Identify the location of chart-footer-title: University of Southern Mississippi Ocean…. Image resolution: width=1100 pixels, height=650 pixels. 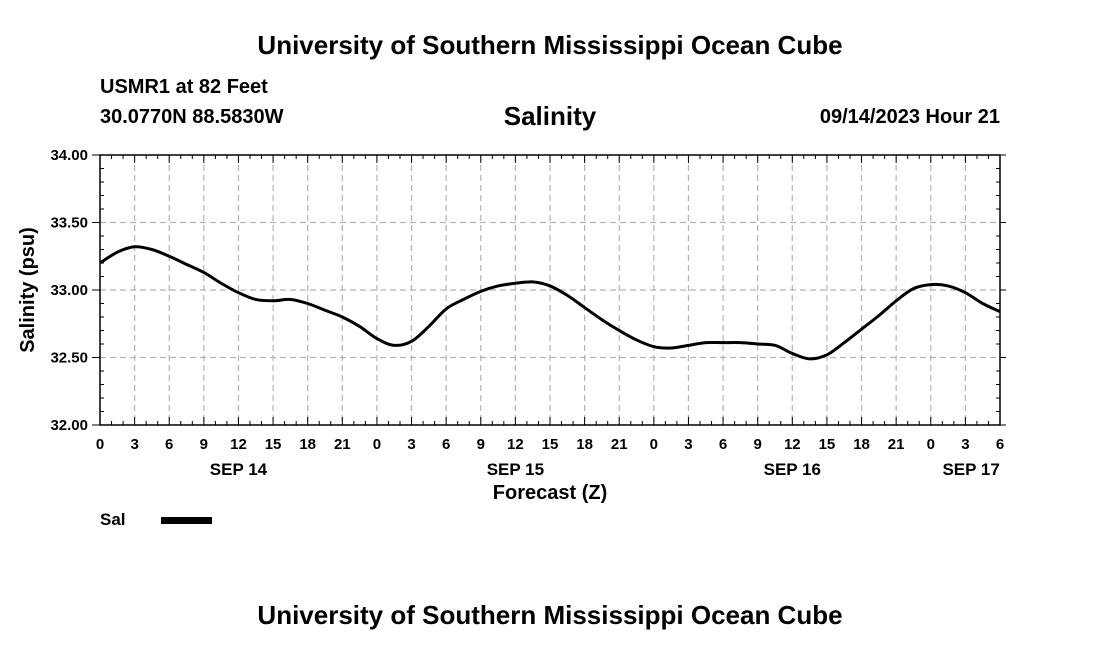
(550, 615).